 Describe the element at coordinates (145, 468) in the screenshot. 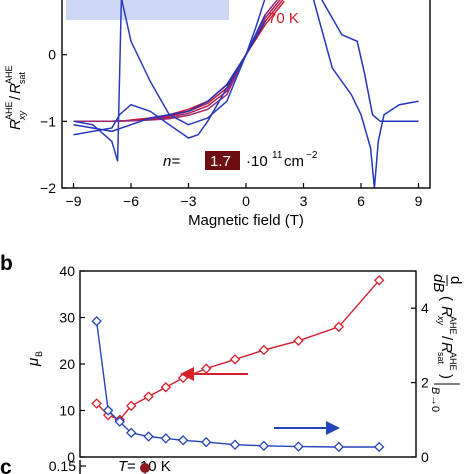

I see `data-point-c` at that location.